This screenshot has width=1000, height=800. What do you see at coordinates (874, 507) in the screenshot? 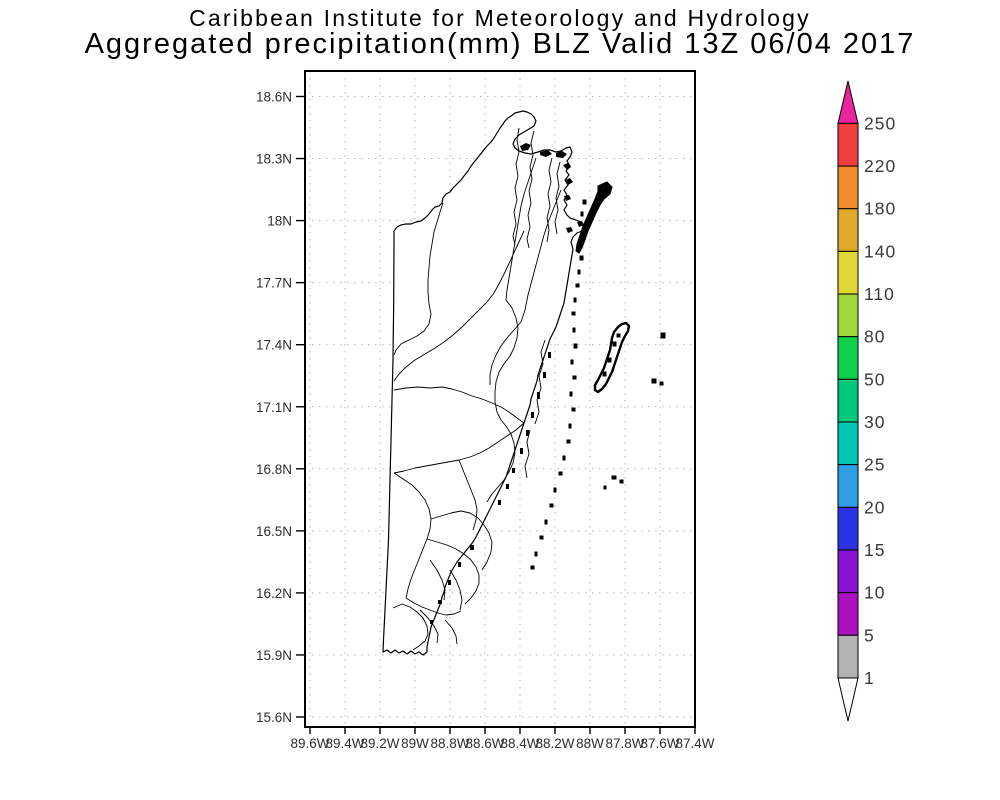
I see `colorbar-label: 20` at bounding box center [874, 507].